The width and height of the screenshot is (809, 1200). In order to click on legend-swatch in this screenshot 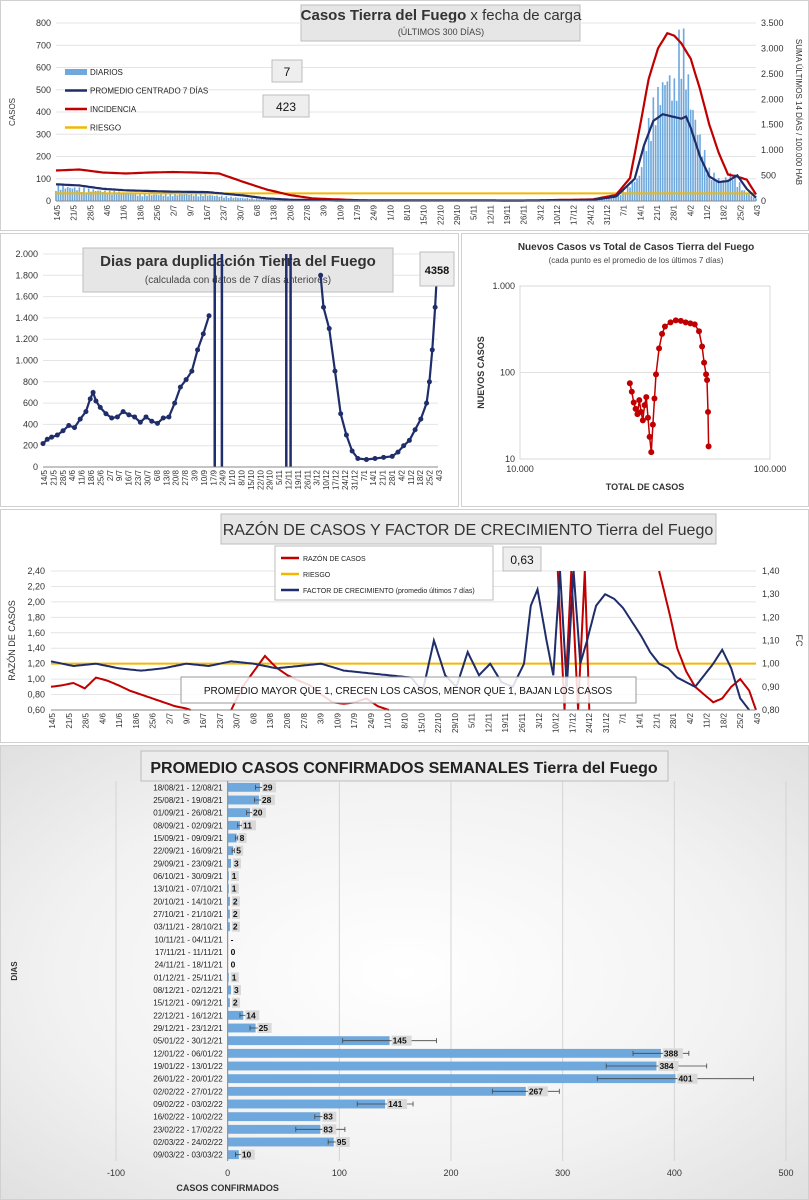, I will do `click(76, 72)`.